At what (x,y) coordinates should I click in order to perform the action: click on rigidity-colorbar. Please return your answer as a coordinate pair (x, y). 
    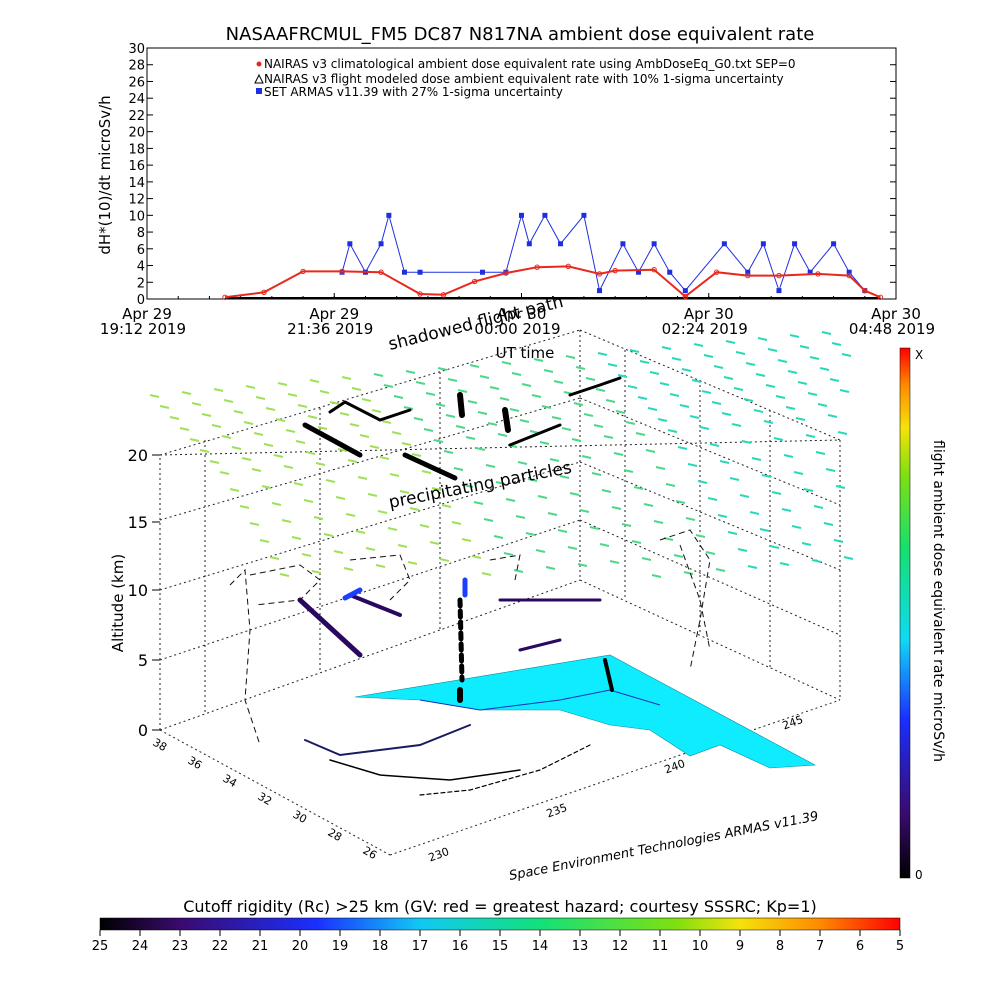
    Looking at the image, I should click on (500, 924).